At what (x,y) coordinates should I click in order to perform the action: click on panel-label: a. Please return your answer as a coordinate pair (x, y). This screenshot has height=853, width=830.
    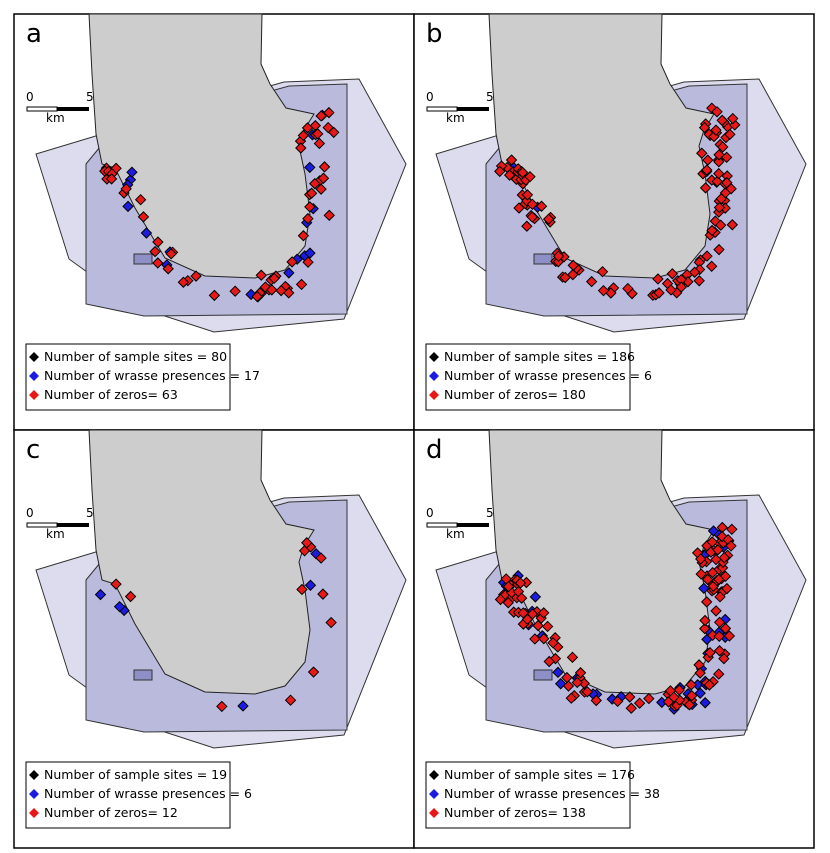
    Looking at the image, I should click on (34, 34).